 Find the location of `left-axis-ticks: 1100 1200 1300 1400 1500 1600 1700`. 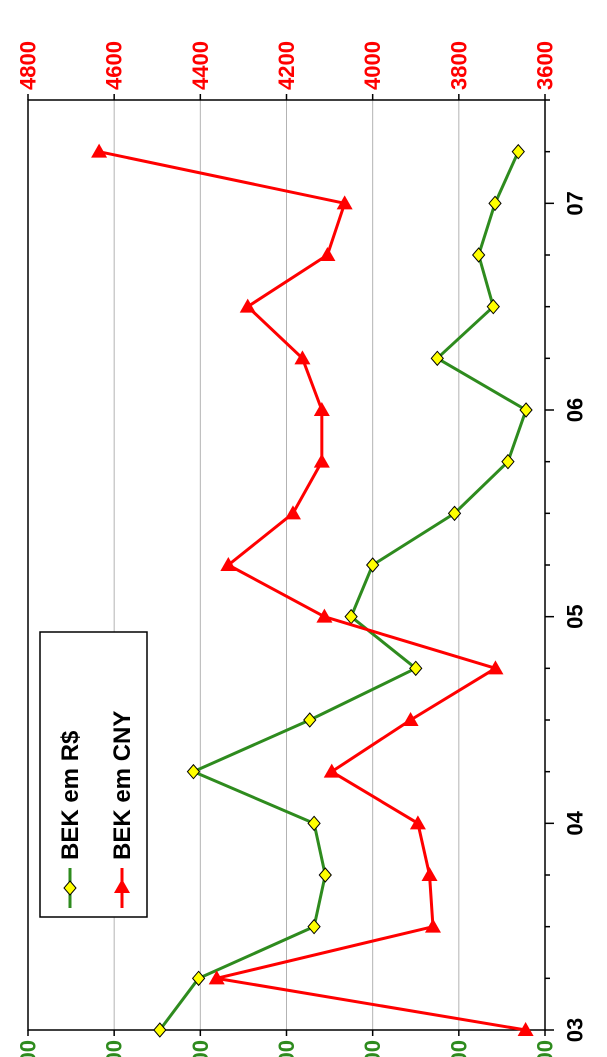

left-axis-ticks: 1100 1200 1300 1400 1500 1600 1700 is located at coordinates (287, 1043).